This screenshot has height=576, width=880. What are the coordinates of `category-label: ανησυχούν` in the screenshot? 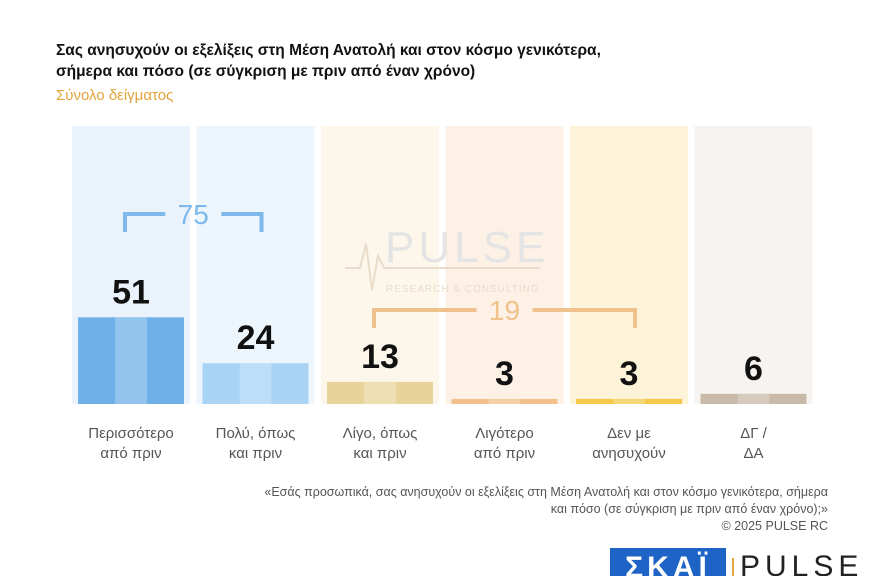 It's located at (629, 453).